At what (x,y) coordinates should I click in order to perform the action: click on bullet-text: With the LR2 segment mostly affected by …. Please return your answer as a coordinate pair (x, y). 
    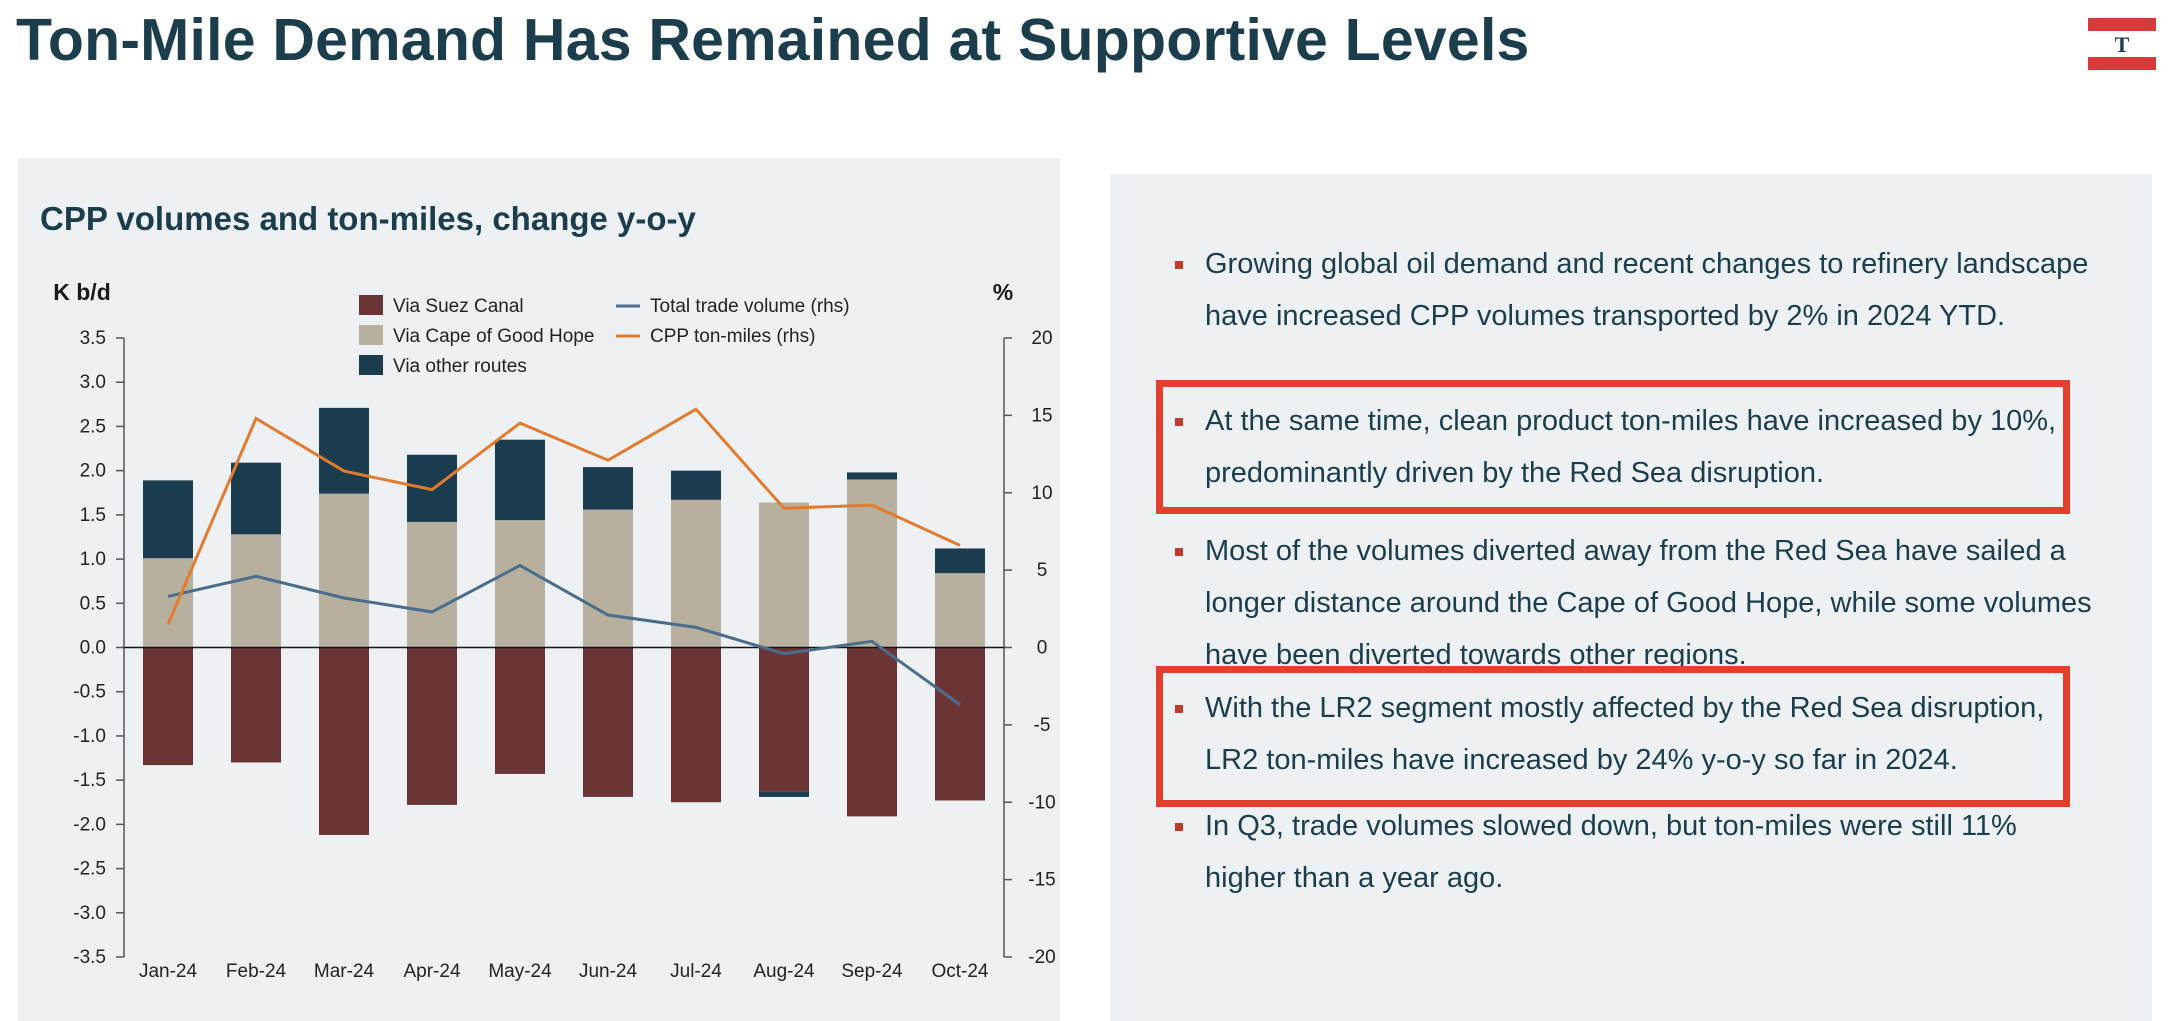
    Looking at the image, I should click on (1625, 734).